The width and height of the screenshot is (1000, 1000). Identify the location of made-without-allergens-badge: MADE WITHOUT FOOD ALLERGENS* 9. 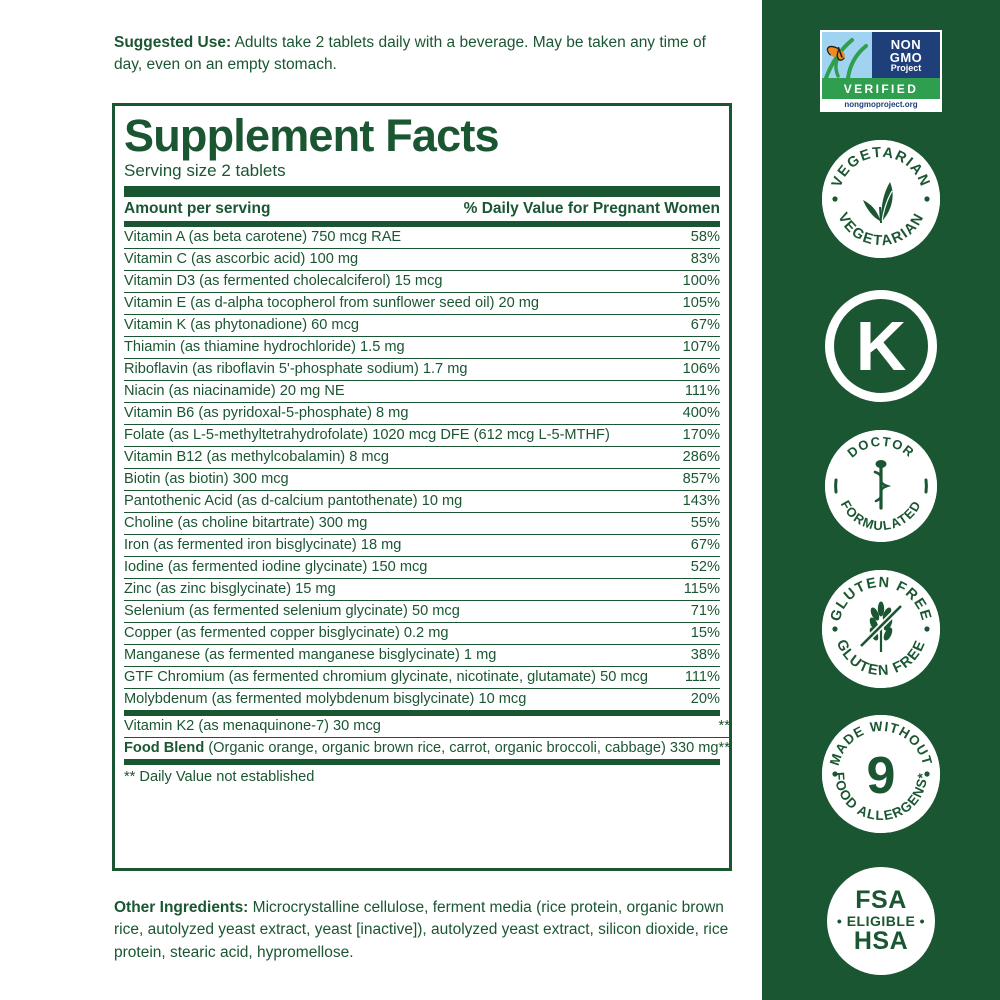
(881, 774).